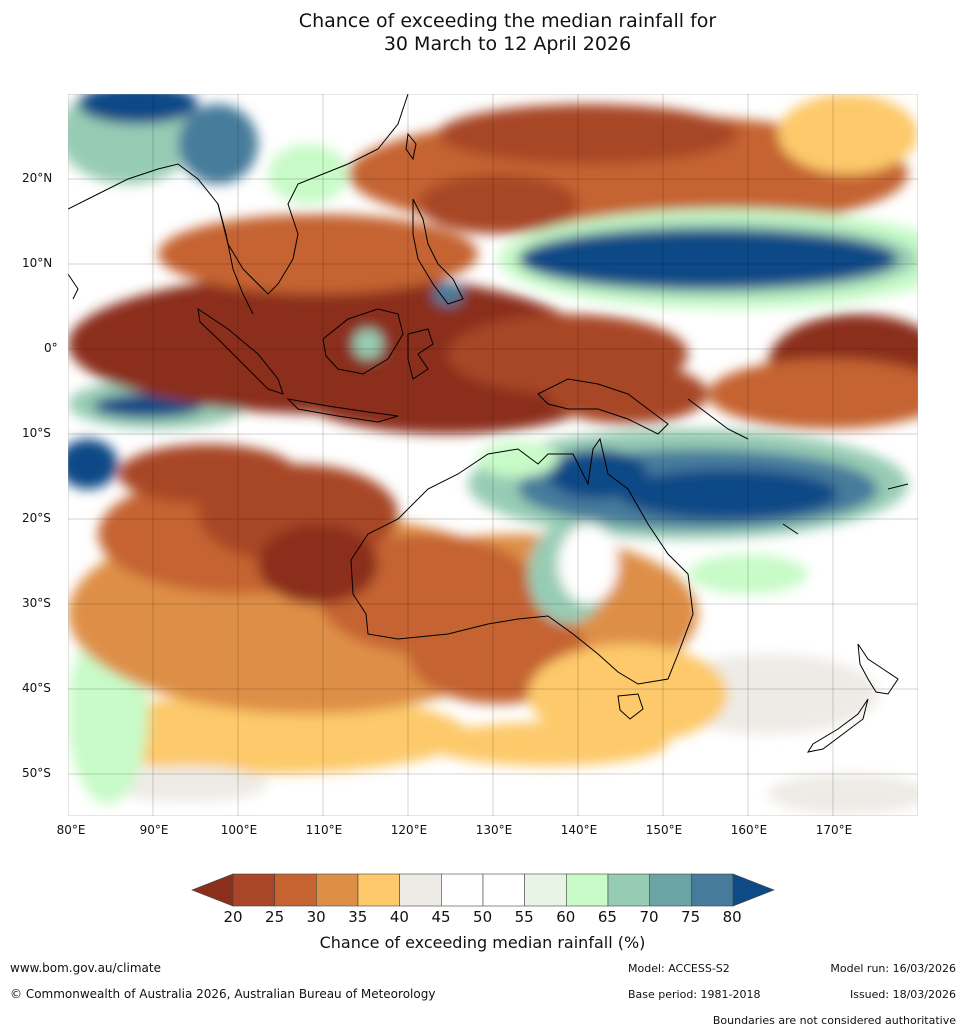 The width and height of the screenshot is (965, 1035). I want to click on lon-label: 150°E, so click(664, 830).